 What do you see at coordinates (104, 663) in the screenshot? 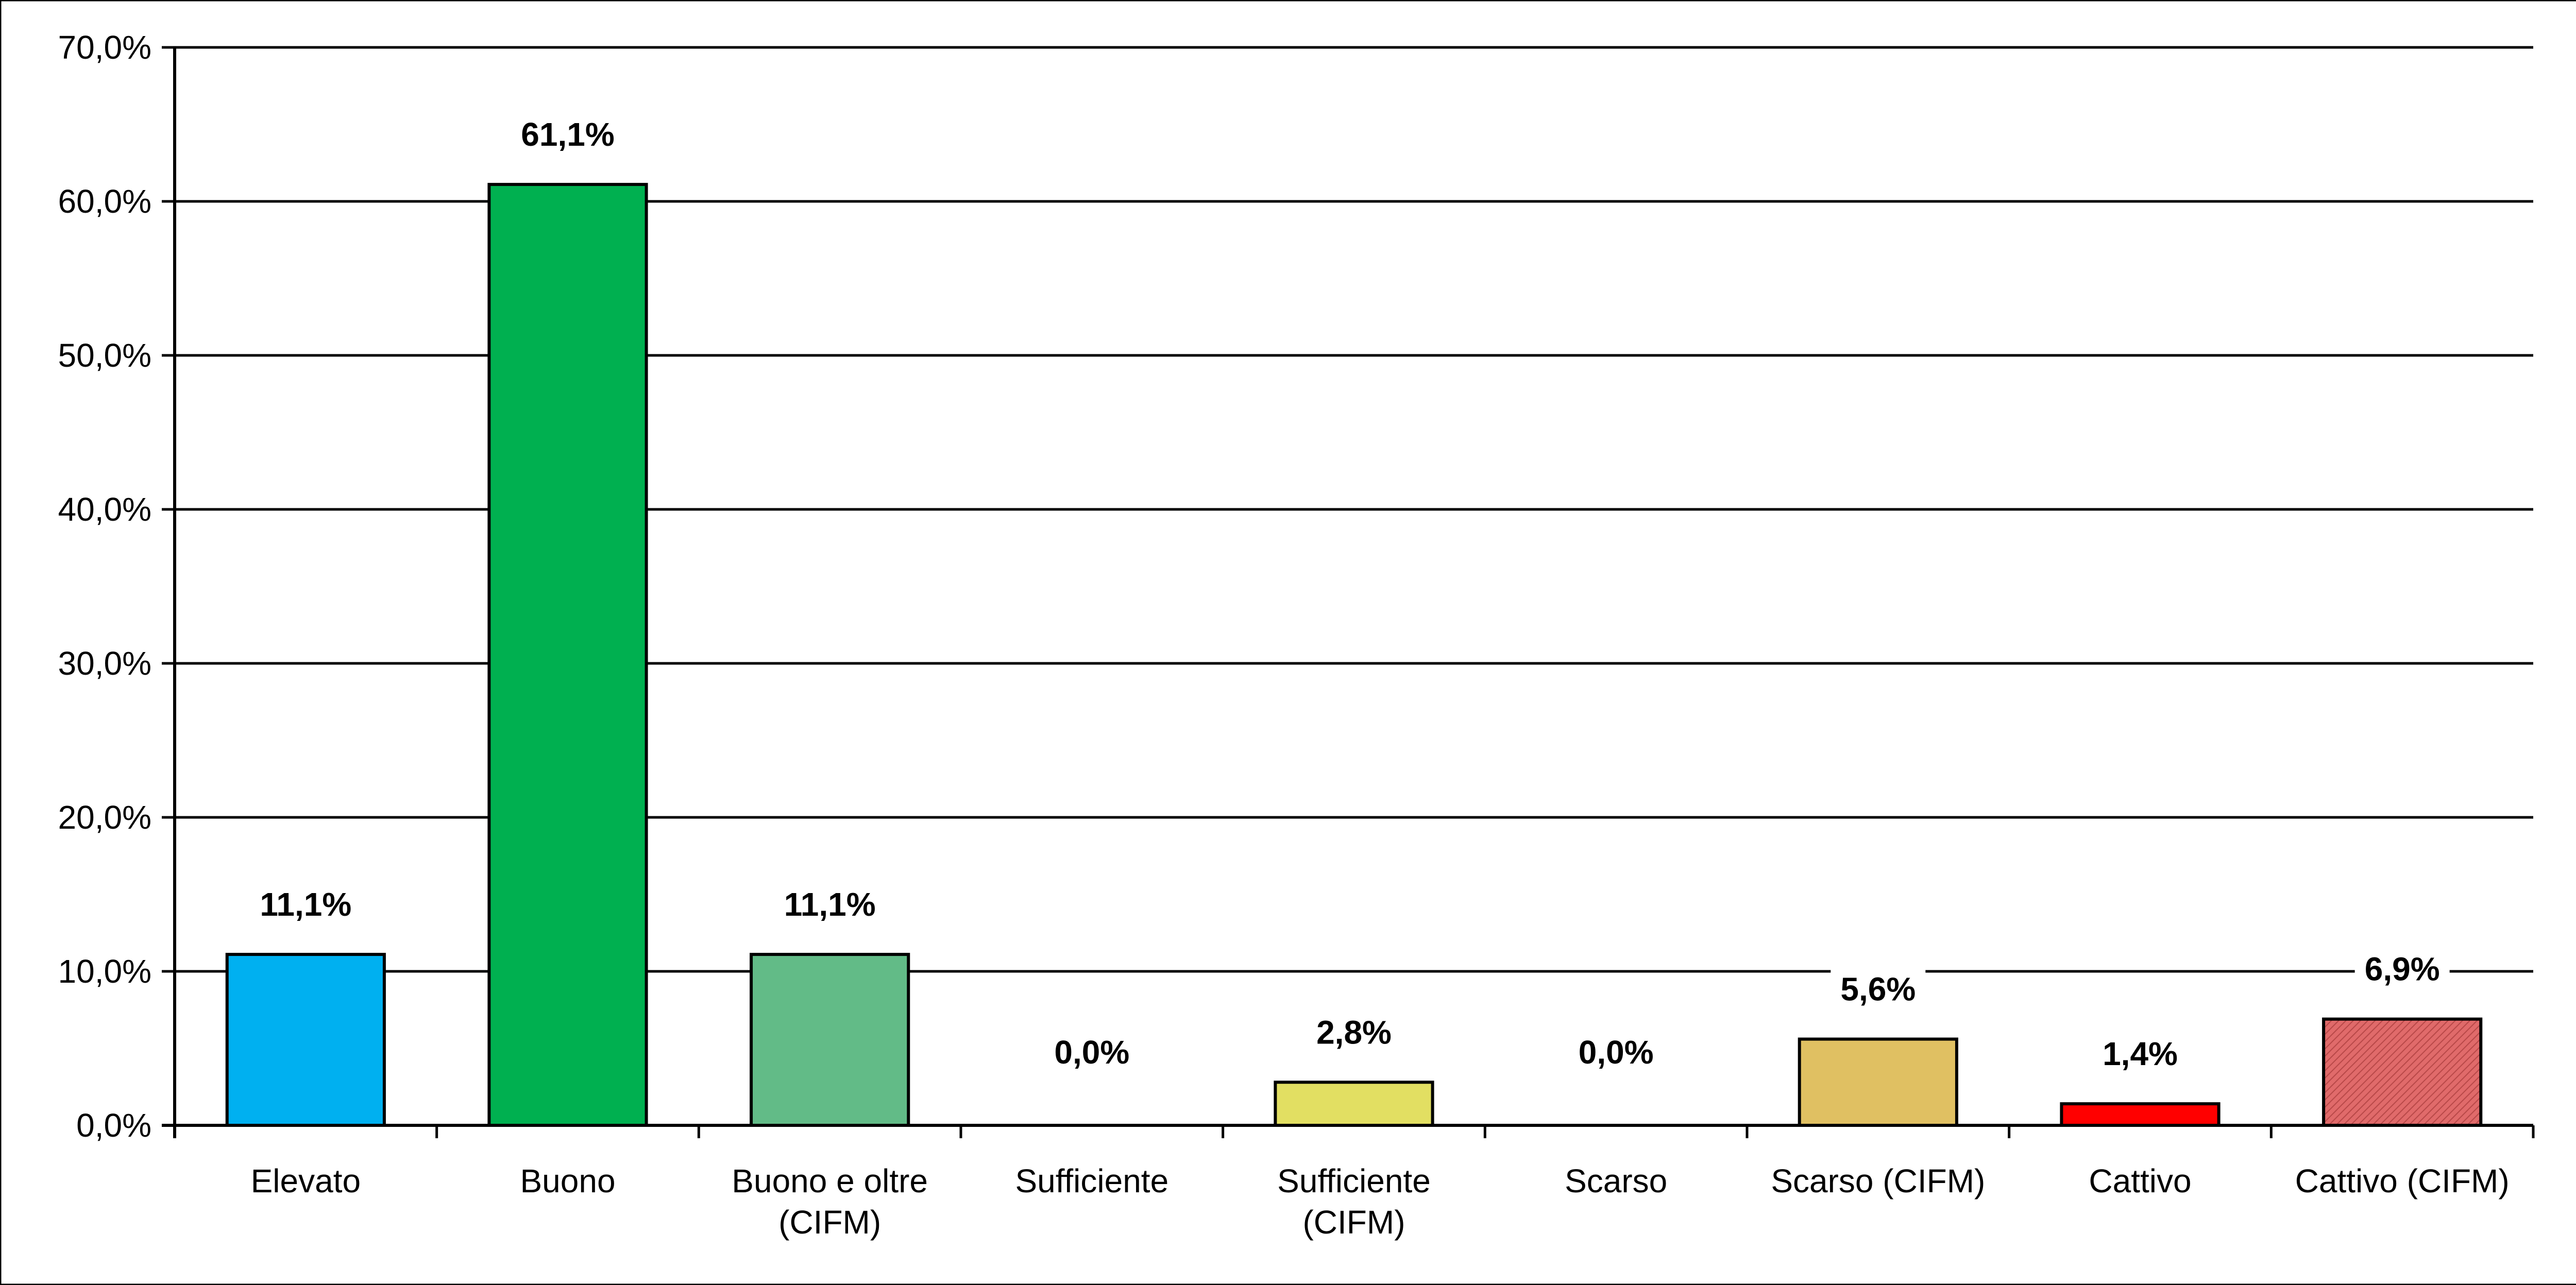
I see `y-tick-label: 30,0%` at bounding box center [104, 663].